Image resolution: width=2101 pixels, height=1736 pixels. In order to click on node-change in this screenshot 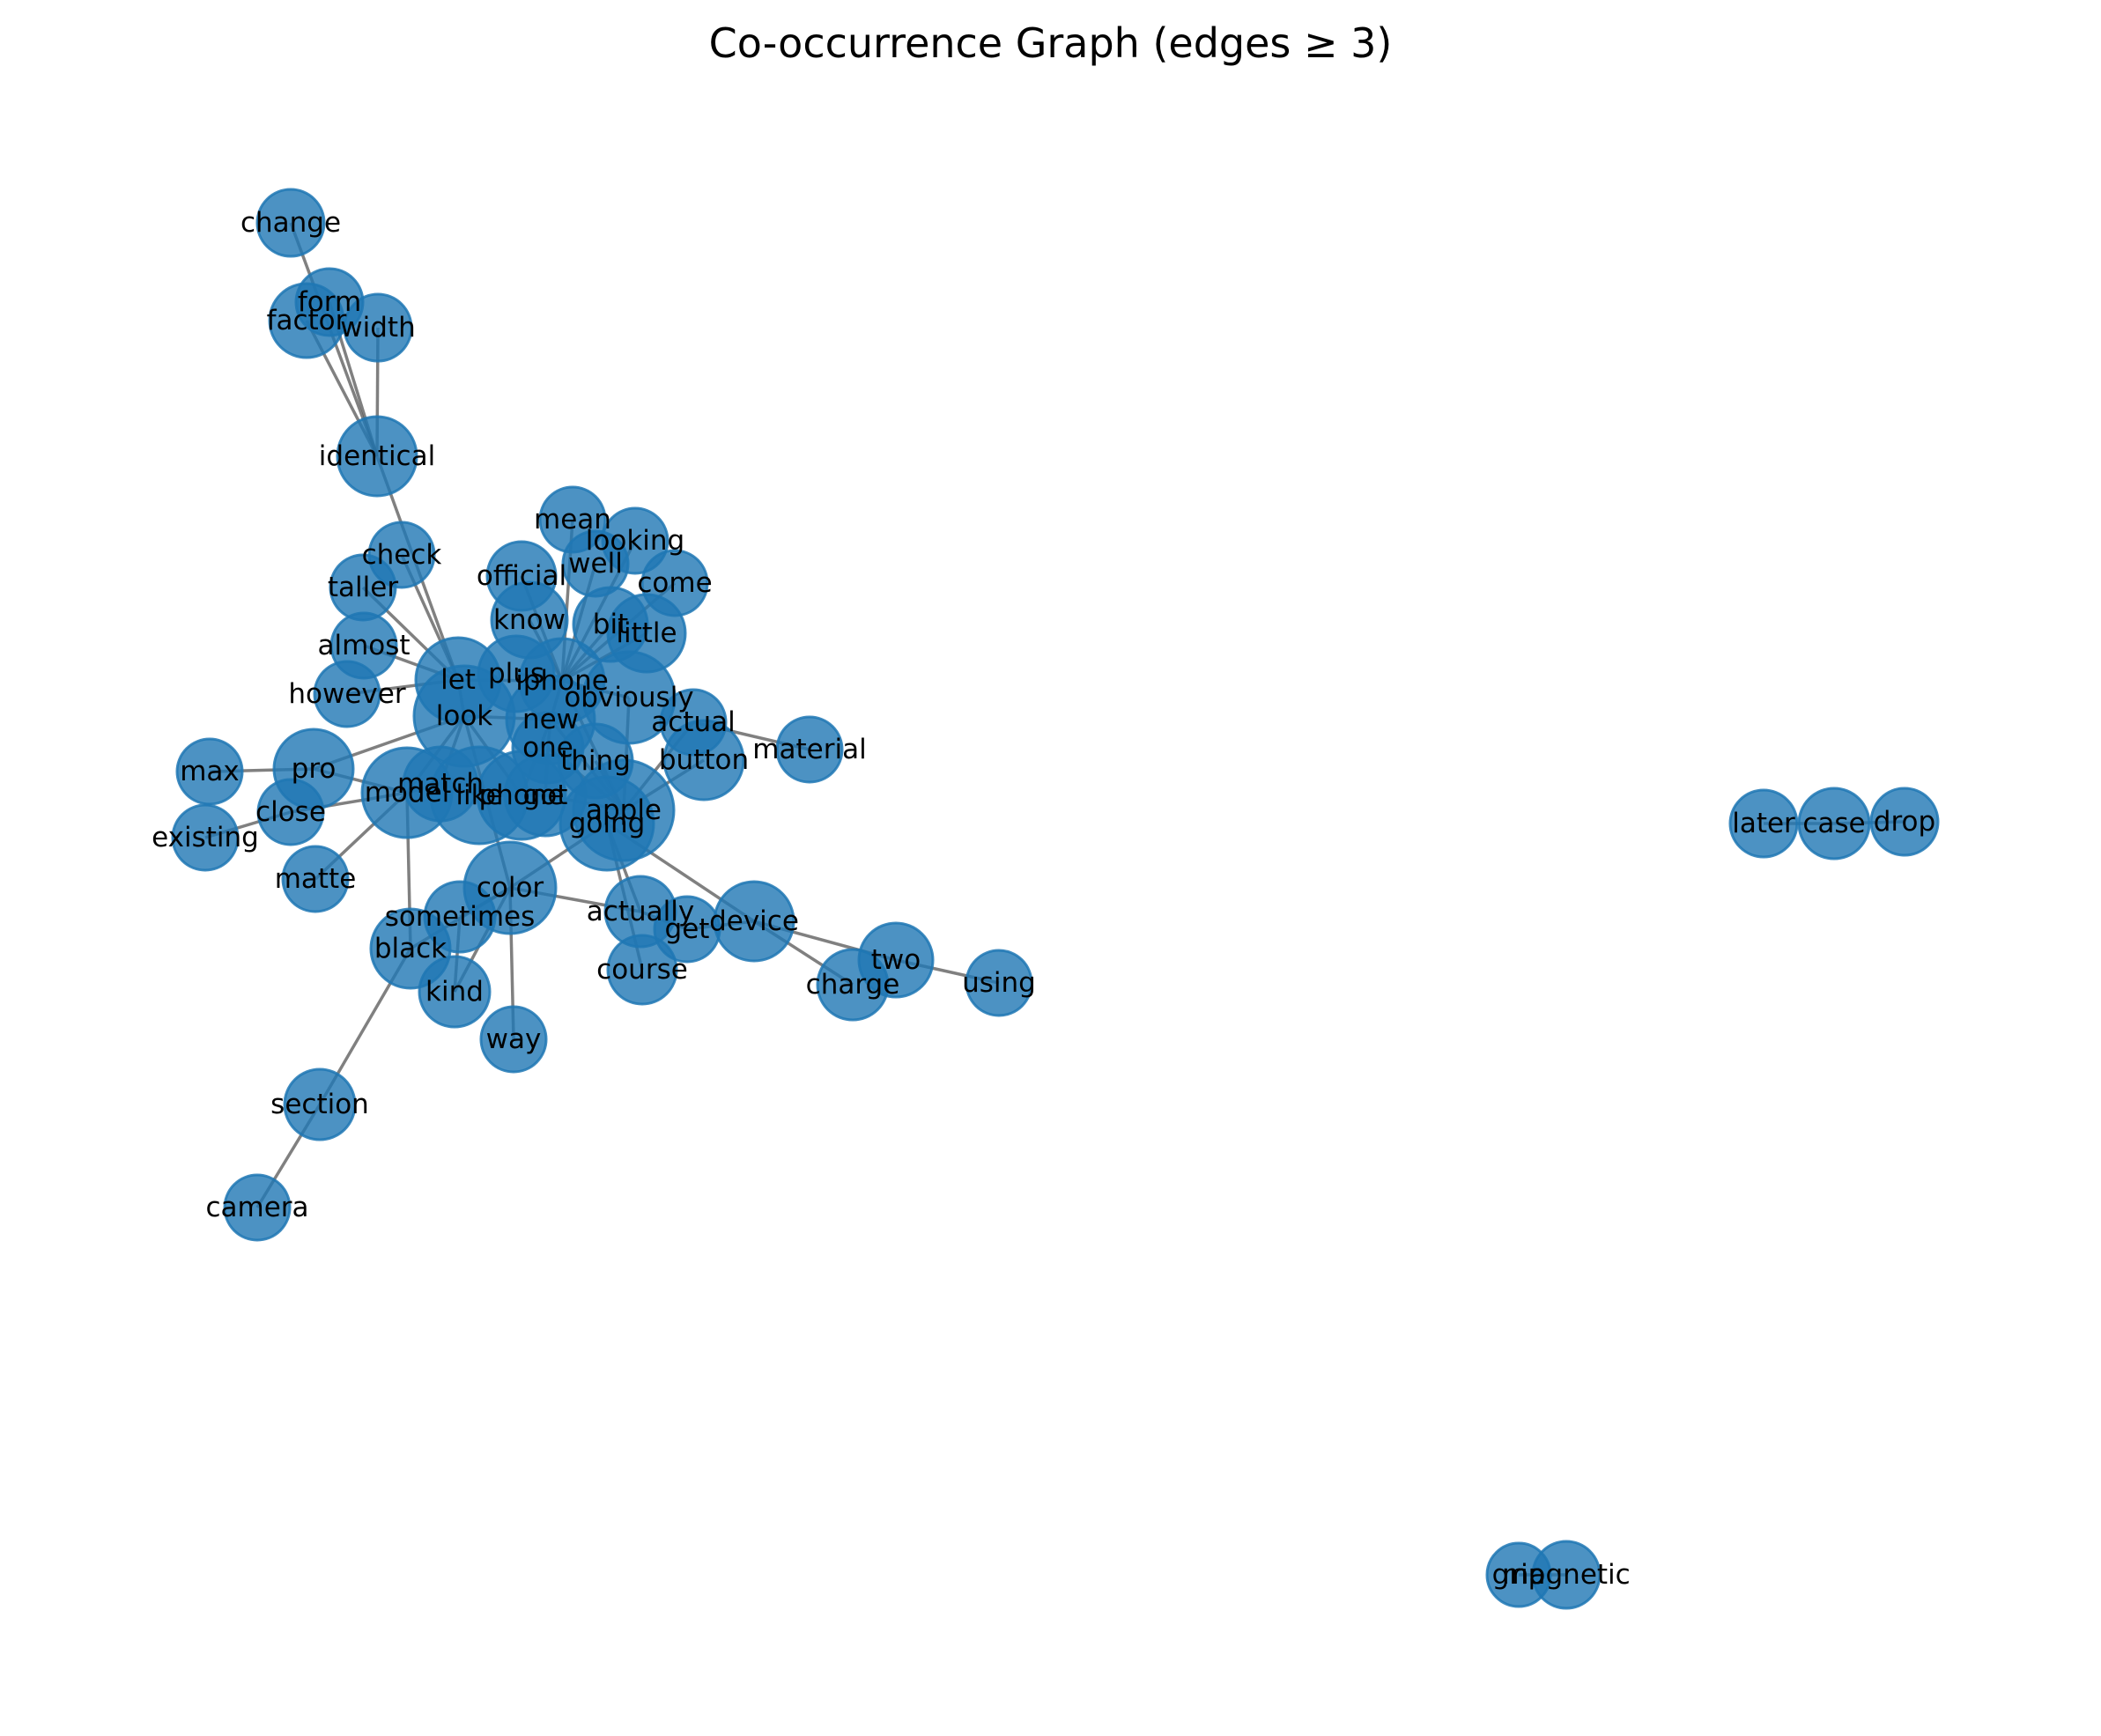, I will do `click(290, 223)`.